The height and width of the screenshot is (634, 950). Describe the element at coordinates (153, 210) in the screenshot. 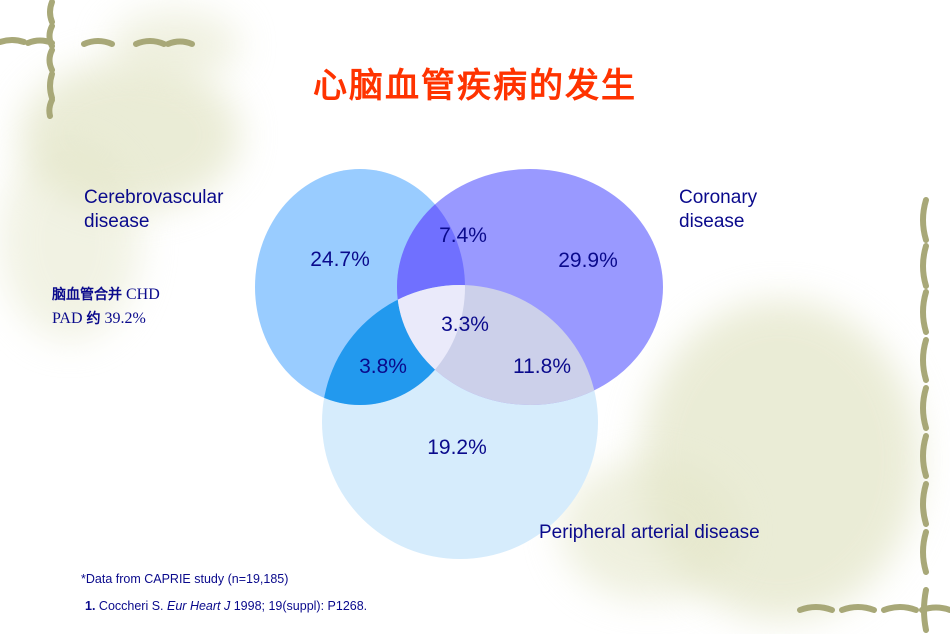

I see `label-cerebrovascular: Cerebrovascular disease` at that location.